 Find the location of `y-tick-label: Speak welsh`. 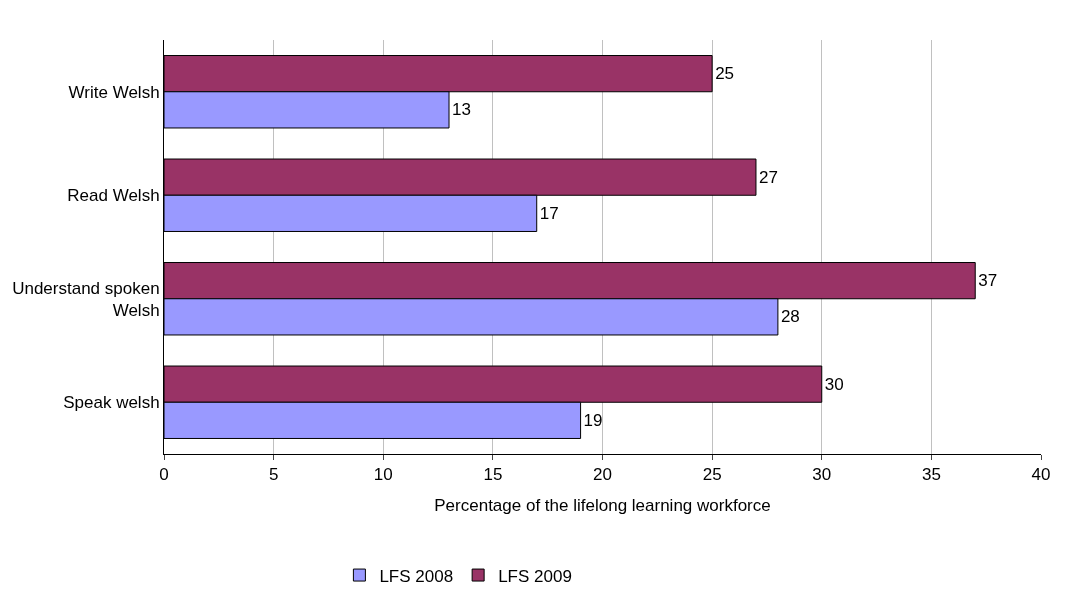

y-tick-label: Speak welsh is located at coordinates (111, 403).